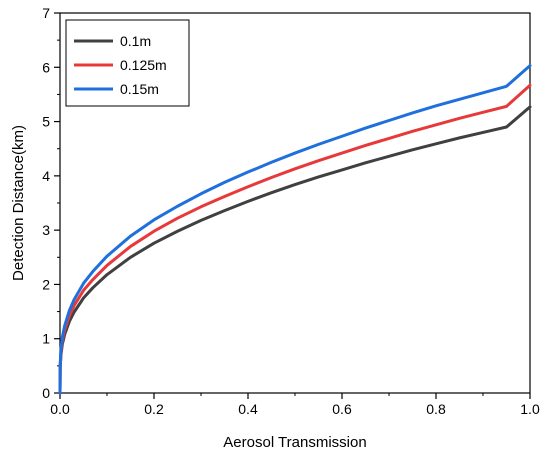 The image size is (550, 459). I want to click on x-tick-label: 0.6, so click(342, 409).